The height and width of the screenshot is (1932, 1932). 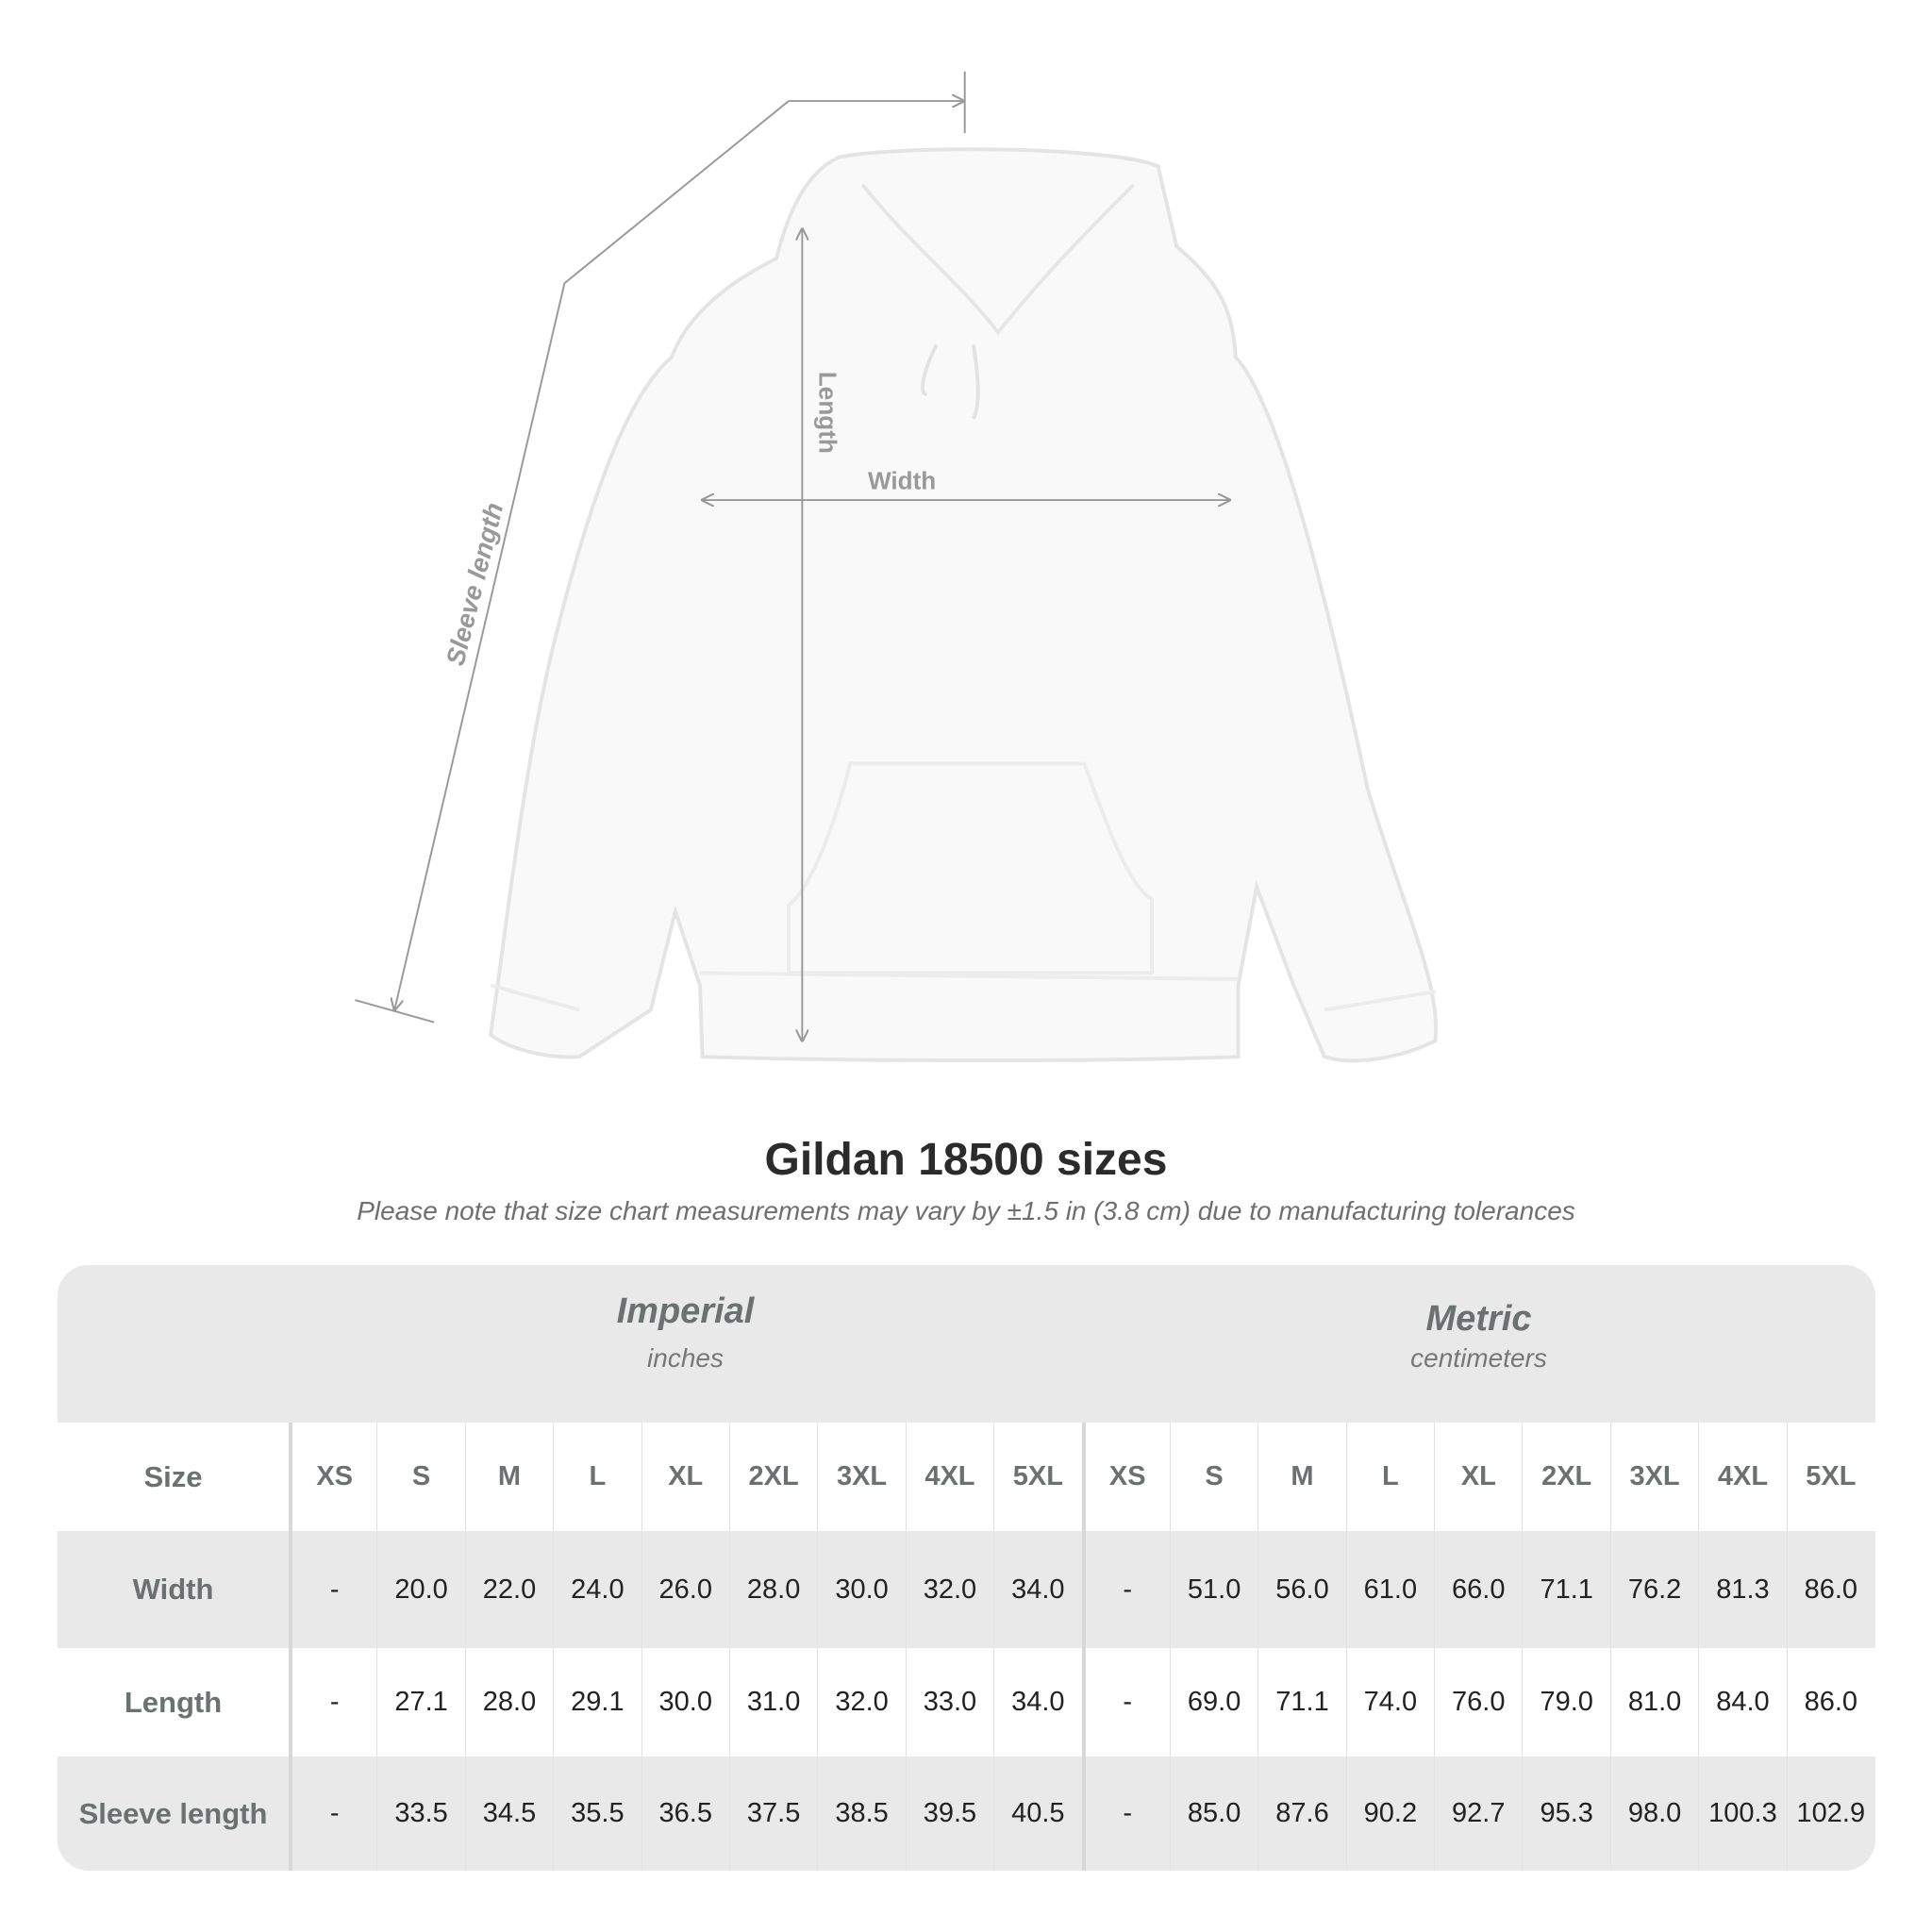 I want to click on metric-value-cell: 66.0, so click(x=1478, y=1589).